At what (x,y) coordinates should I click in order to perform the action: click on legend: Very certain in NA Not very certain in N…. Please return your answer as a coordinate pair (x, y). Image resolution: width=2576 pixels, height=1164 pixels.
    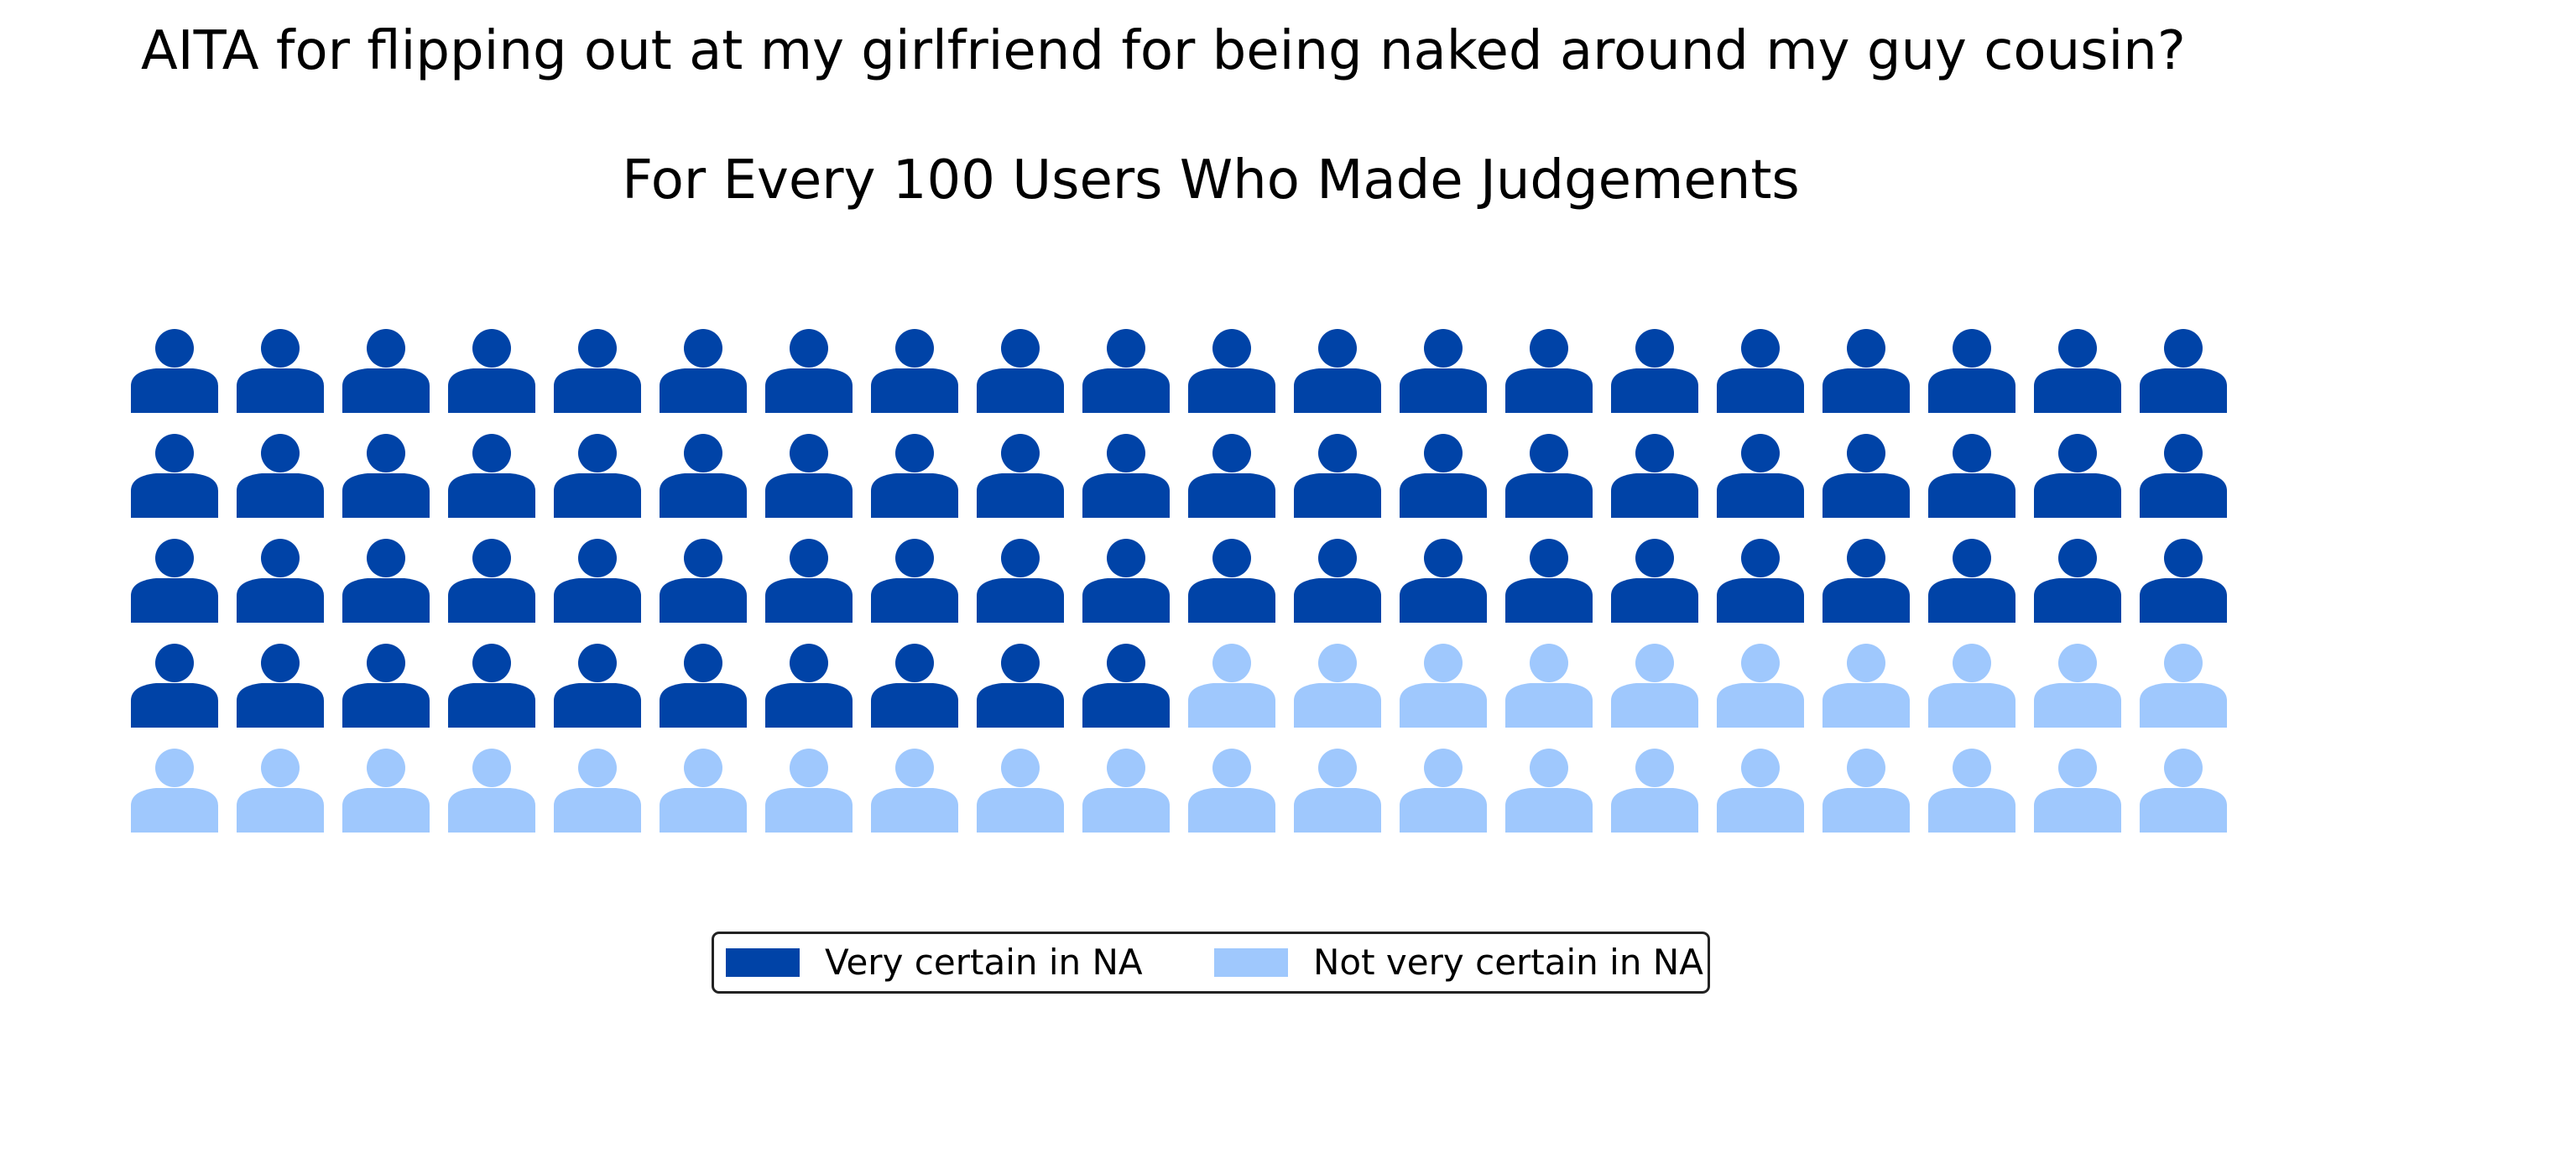
    Looking at the image, I should click on (1211, 963).